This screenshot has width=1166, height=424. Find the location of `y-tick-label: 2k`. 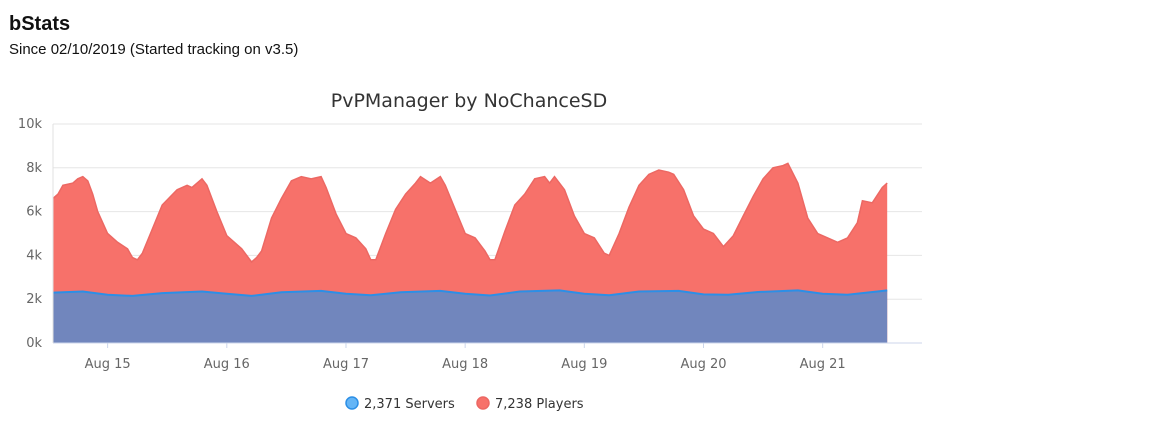

y-tick-label: 2k is located at coordinates (34, 299).